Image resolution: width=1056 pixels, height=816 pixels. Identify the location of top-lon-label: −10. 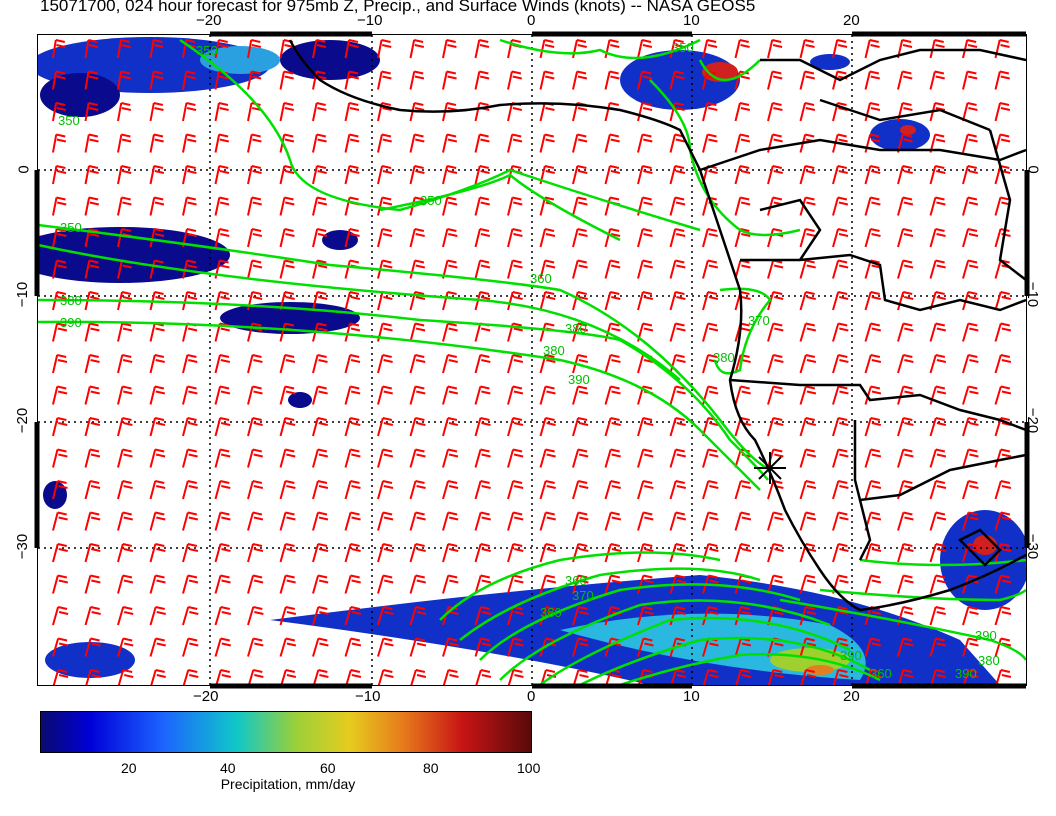
(370, 20).